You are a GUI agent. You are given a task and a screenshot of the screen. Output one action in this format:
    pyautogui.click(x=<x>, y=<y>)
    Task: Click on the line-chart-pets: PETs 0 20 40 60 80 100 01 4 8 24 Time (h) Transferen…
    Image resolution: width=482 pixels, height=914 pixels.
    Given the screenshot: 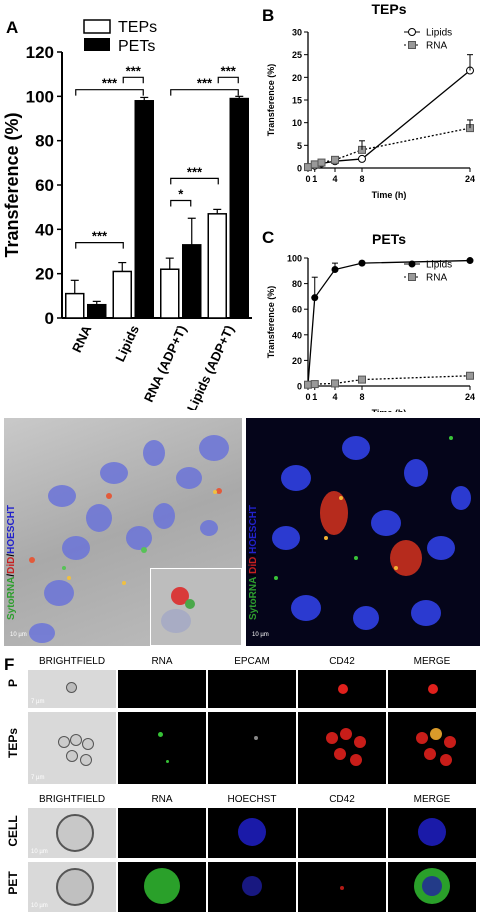 What is the action you would take?
    pyautogui.click(x=370, y=321)
    